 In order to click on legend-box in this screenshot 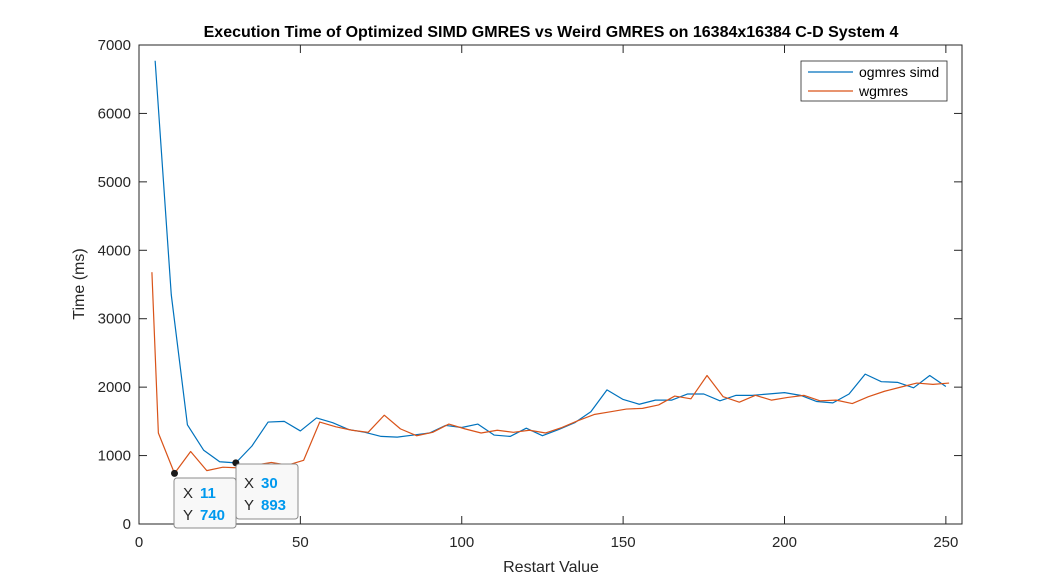, I will do `click(874, 81)`.